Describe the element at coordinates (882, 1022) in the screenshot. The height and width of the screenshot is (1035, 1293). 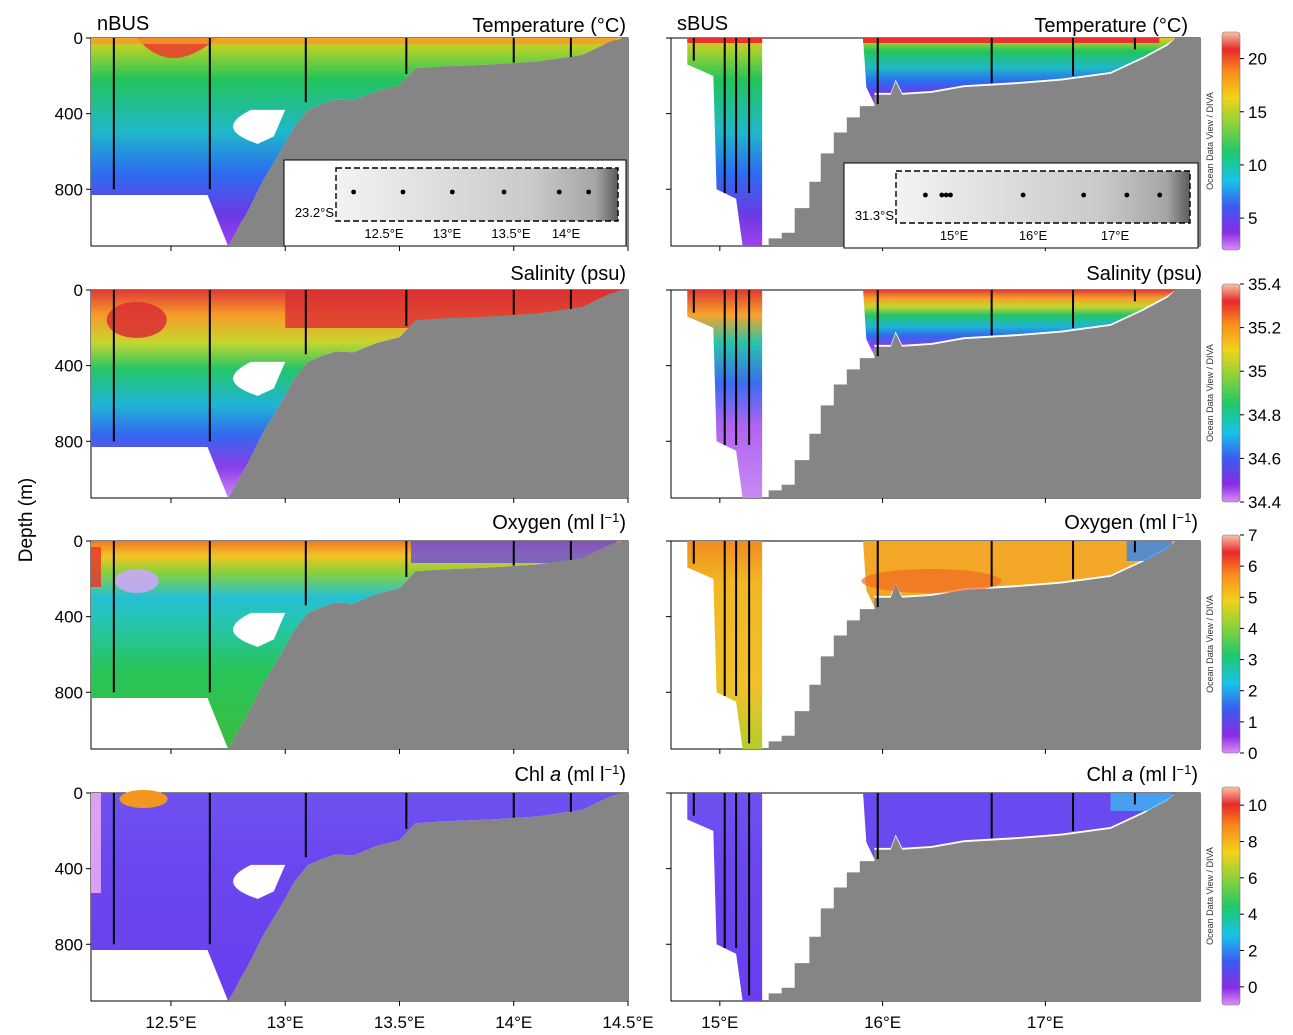
I see `x-tick-label: 16°E` at that location.